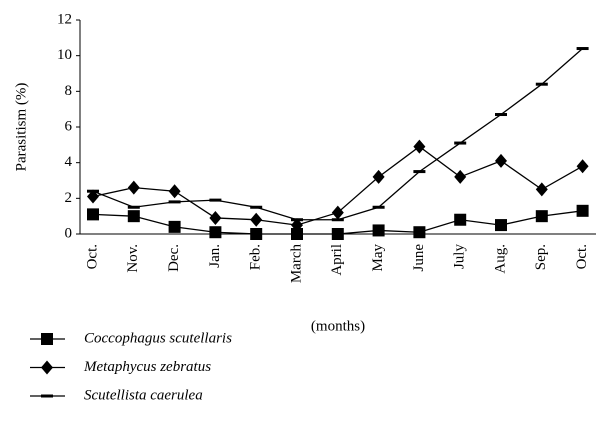  What do you see at coordinates (215, 256) in the screenshot?
I see `x-tick-label: Jan.` at bounding box center [215, 256].